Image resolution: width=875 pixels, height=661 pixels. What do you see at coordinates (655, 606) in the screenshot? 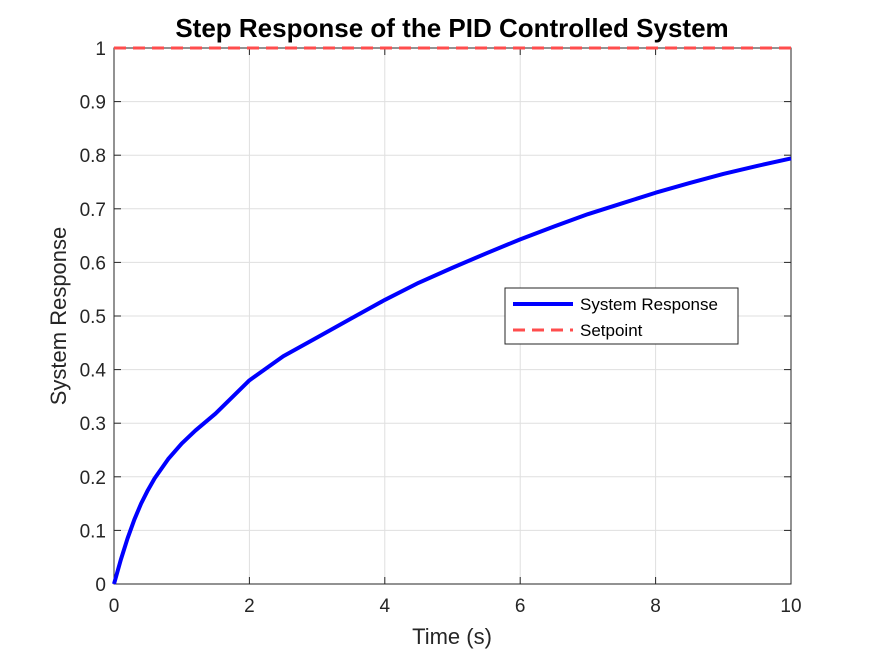
I see `x-tick-label-4: 8` at bounding box center [655, 606].